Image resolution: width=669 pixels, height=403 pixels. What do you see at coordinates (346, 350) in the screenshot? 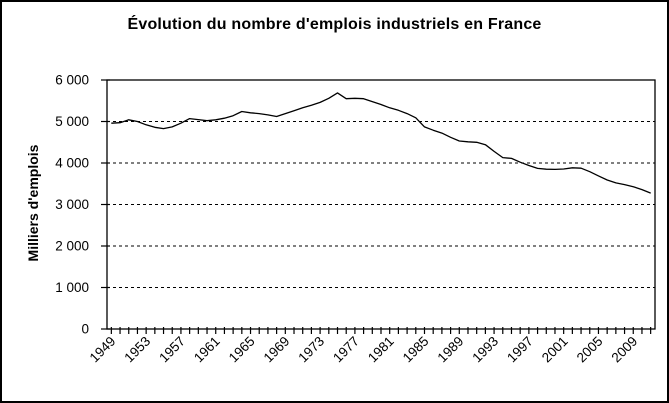
I see `x-tick-label: 1977` at bounding box center [346, 350].